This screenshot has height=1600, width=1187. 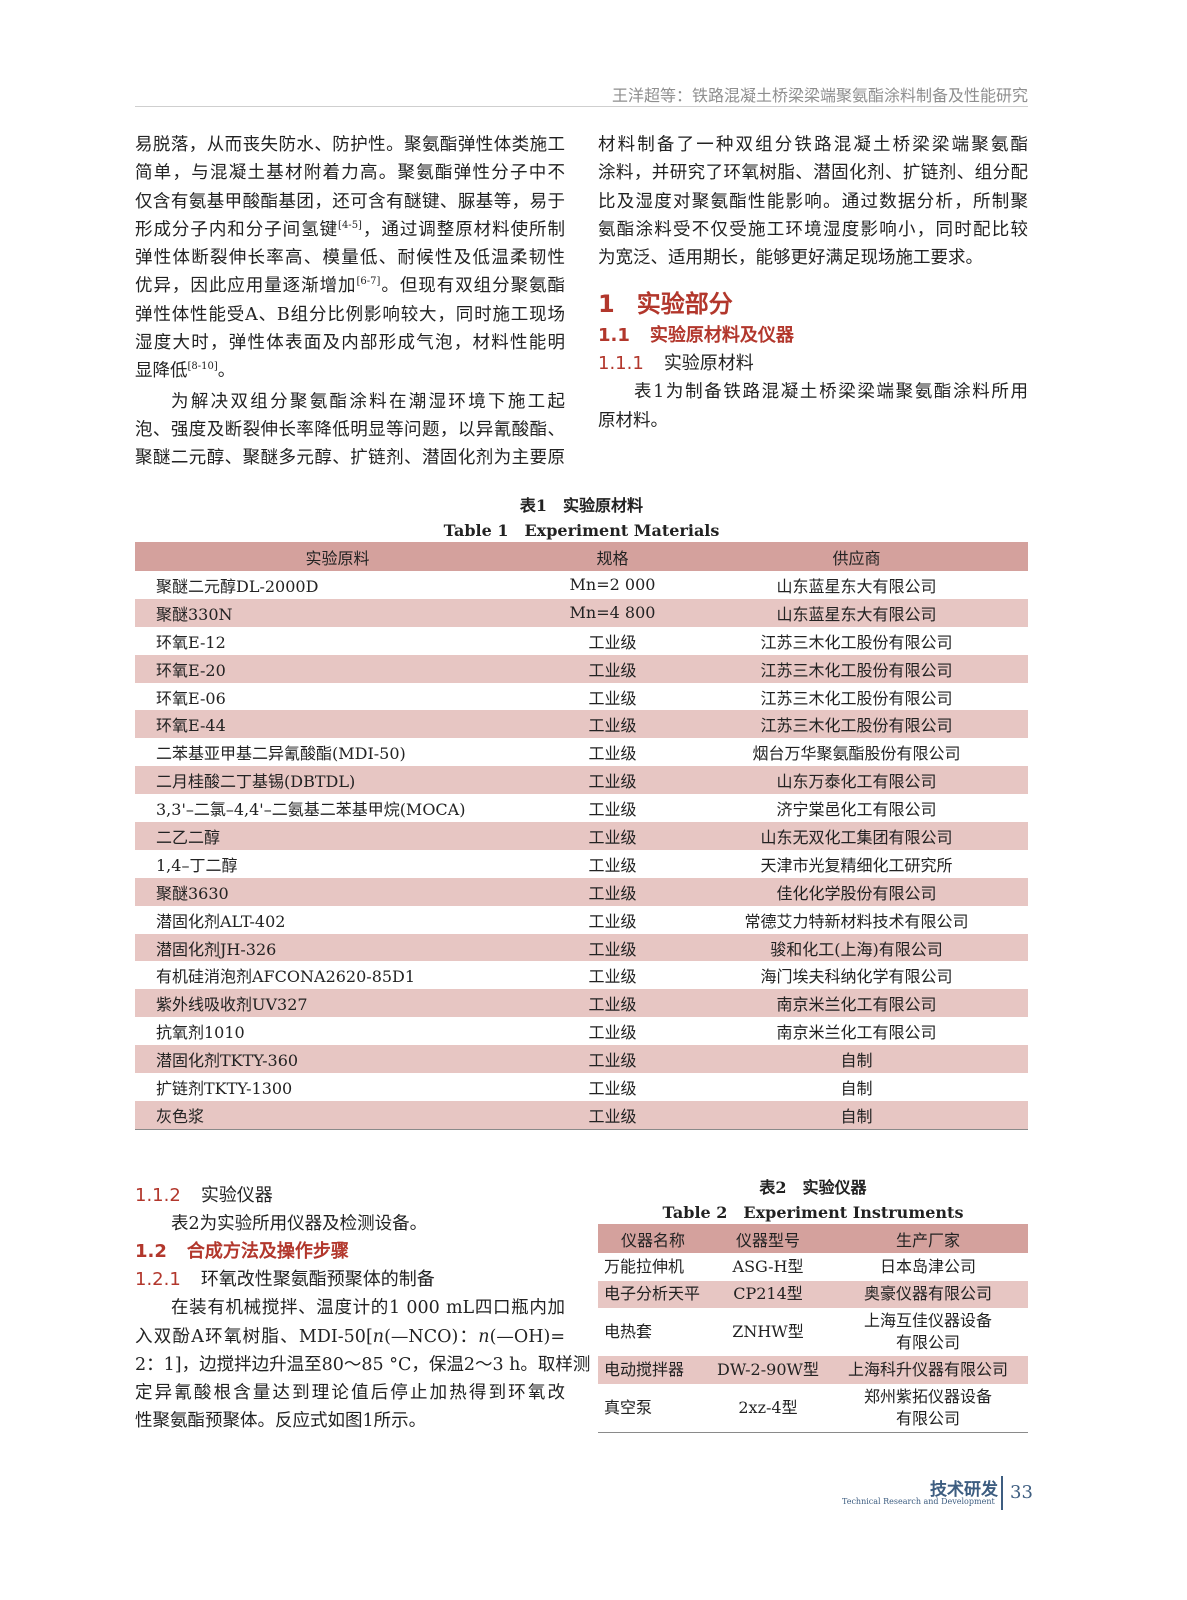 I want to click on table-row: 聚醚330N Mn=4 800 山东蓝星东大有限公司, so click(x=581, y=612).